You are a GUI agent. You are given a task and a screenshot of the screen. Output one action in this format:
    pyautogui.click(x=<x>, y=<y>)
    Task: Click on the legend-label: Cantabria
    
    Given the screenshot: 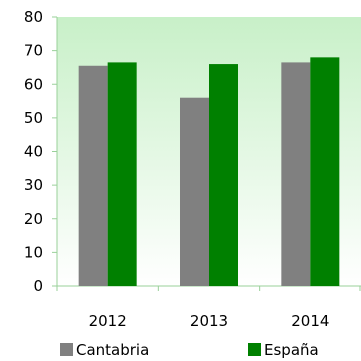 What is the action you would take?
    pyautogui.click(x=112, y=350)
    